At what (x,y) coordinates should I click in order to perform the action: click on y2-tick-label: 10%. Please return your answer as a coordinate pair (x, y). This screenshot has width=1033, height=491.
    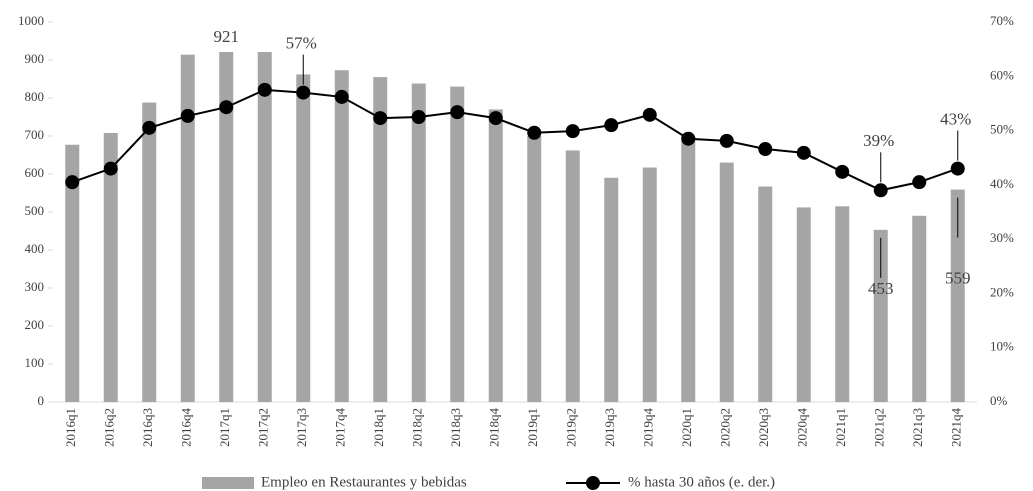
    Looking at the image, I should click on (1002, 346).